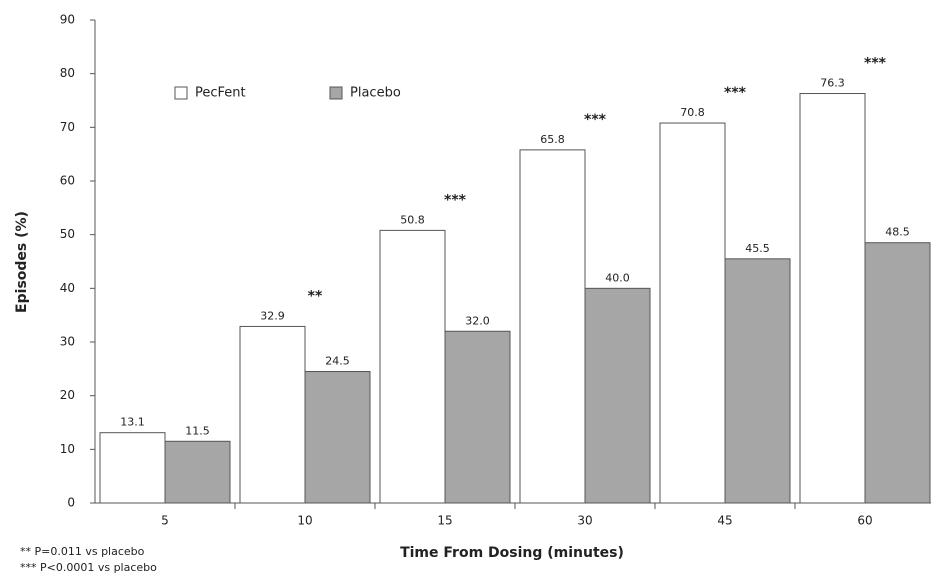 Image resolution: width=931 pixels, height=575 pixels. What do you see at coordinates (165, 521) in the screenshot?
I see `x-tick-label: 5` at bounding box center [165, 521].